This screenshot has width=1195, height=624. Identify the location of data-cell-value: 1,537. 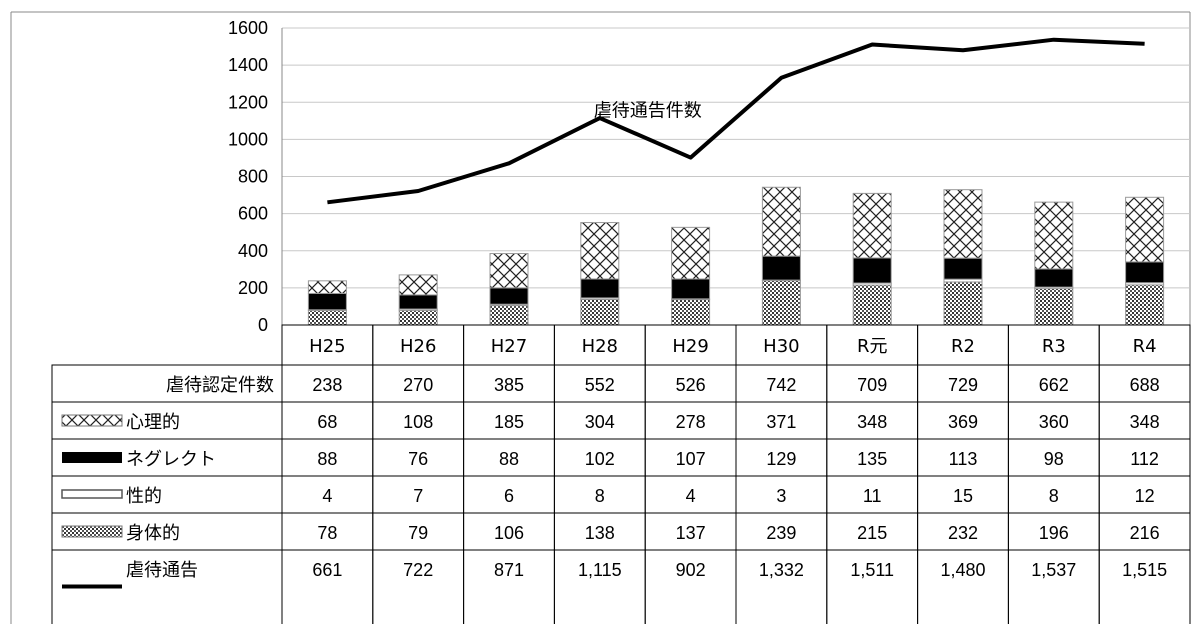
(1053, 570).